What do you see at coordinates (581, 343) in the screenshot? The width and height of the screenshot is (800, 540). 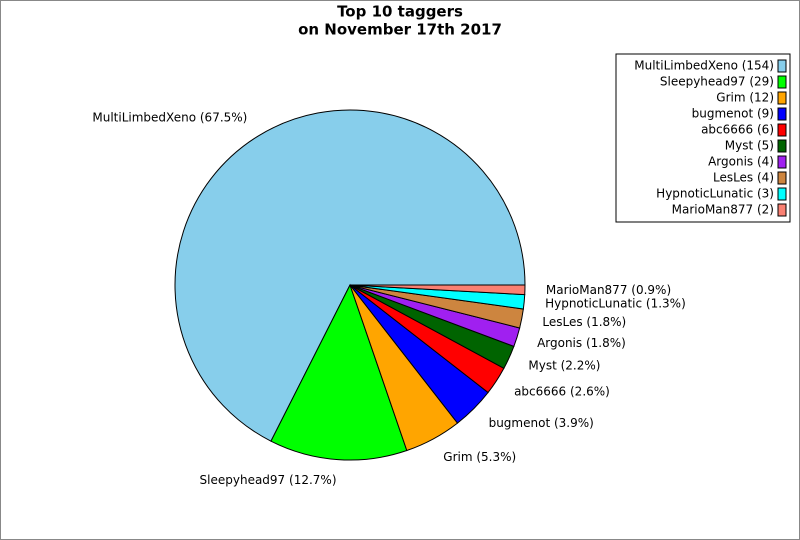 I see `slice-label: Argonis (1.8%)` at bounding box center [581, 343].